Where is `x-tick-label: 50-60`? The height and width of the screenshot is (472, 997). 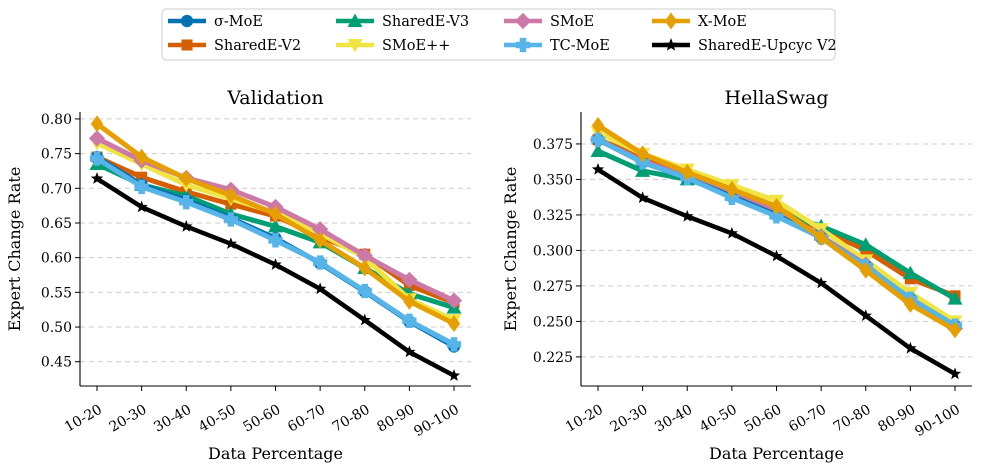 x-tick-label: 50-60 is located at coordinates (262, 419).